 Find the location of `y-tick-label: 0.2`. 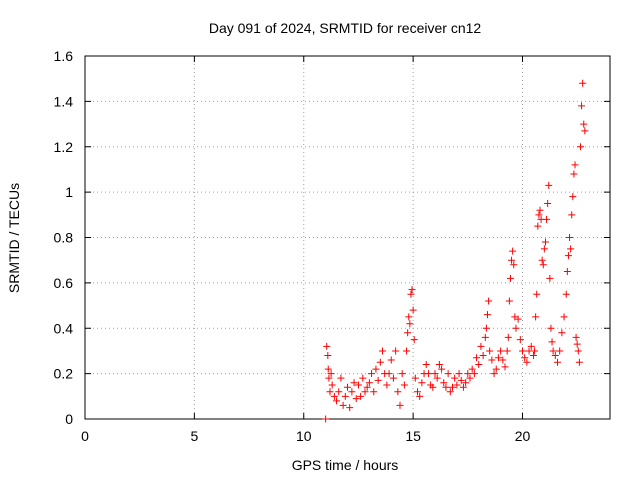

y-tick-label: 0.2 is located at coordinates (64, 374).